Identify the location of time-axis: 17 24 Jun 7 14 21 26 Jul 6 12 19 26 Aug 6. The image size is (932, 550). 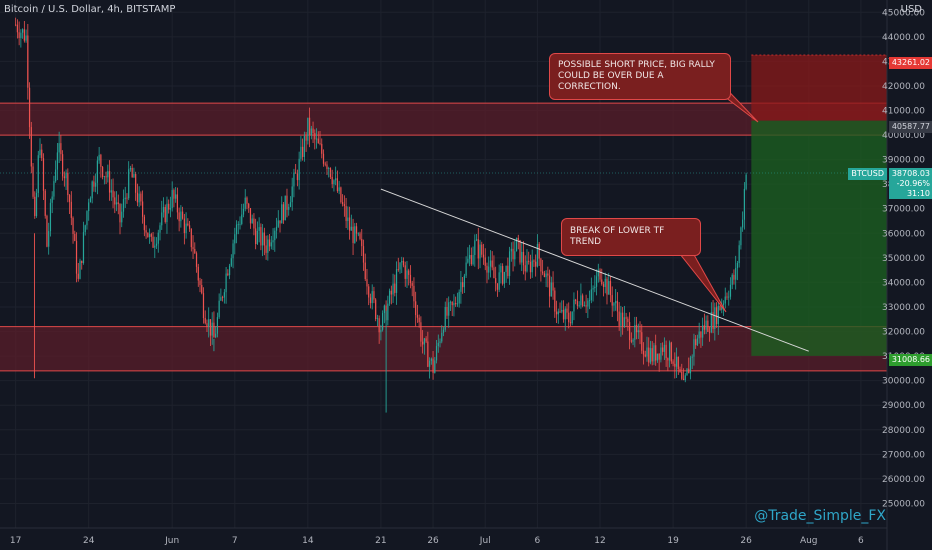
(437, 541).